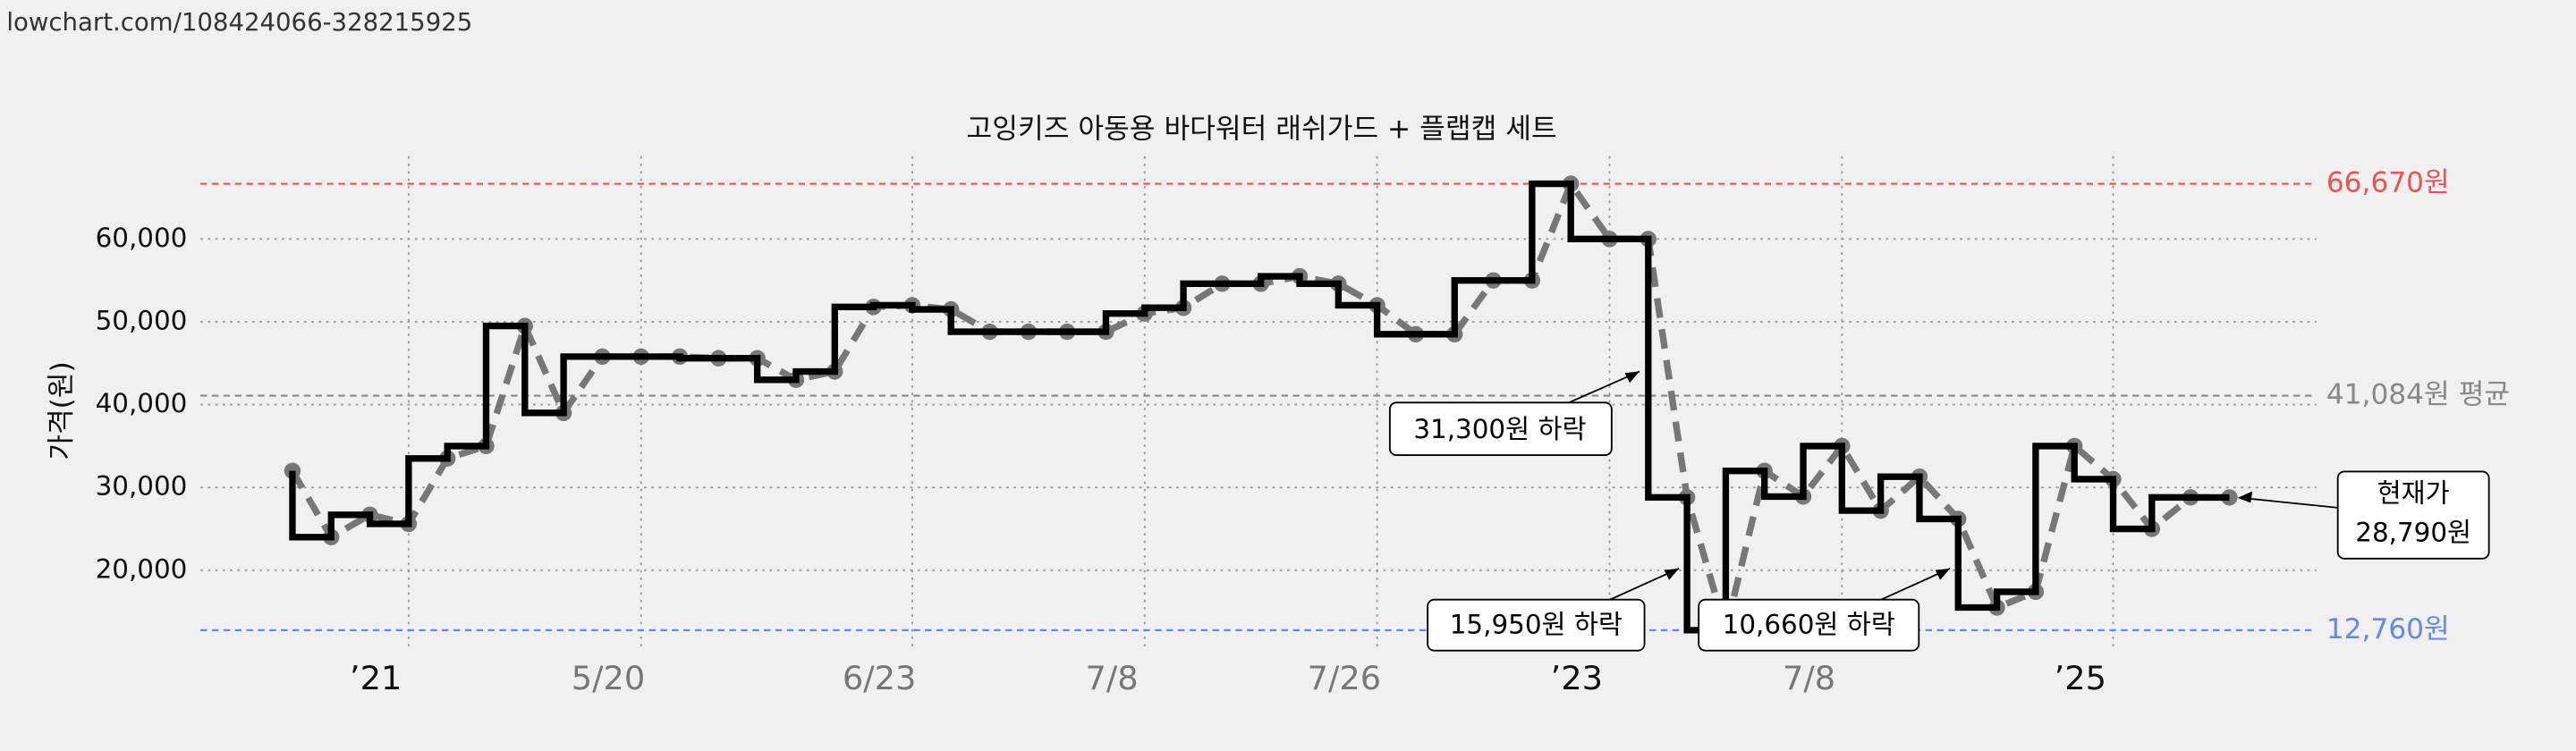 The height and width of the screenshot is (751, 2576). I want to click on reference-label: 41,084원 평균, so click(2418, 395).